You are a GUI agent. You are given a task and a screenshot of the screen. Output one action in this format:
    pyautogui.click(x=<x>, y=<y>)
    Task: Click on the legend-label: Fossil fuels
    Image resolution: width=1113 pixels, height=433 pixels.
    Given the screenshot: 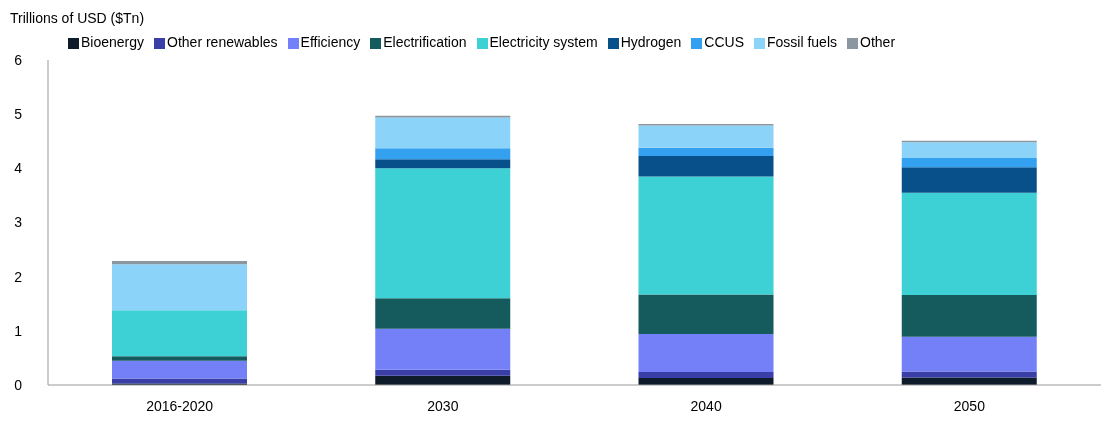 What is the action you would take?
    pyautogui.click(x=802, y=42)
    